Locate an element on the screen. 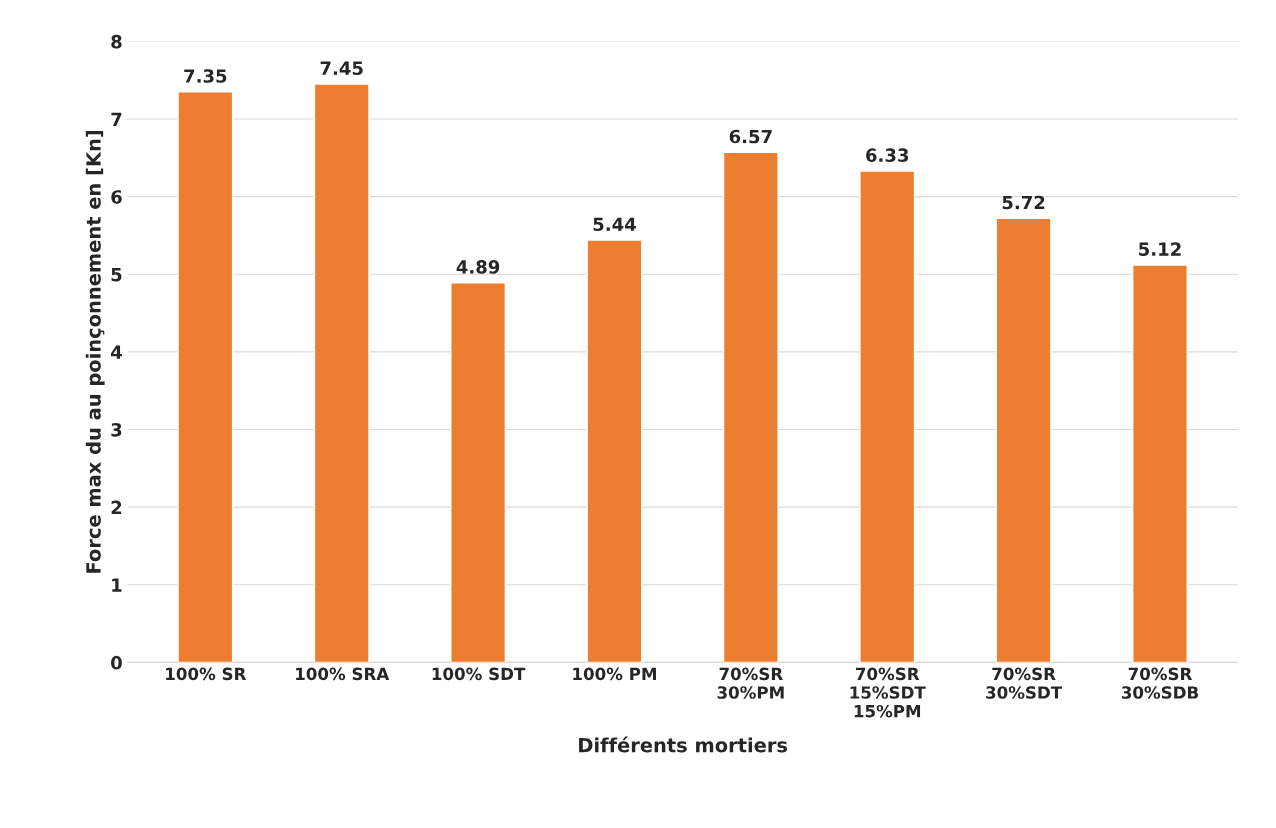 The width and height of the screenshot is (1276, 828). x-tick-label: 100% SRA is located at coordinates (343, 674).